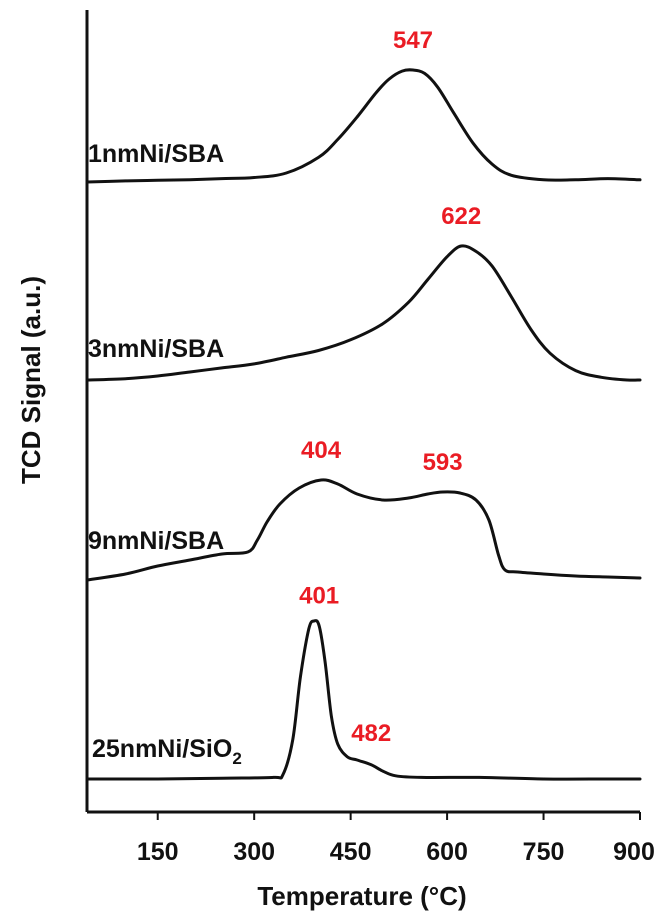  What do you see at coordinates (156, 154) in the screenshot?
I see `series-name-label: 1nmNi/SBA` at bounding box center [156, 154].